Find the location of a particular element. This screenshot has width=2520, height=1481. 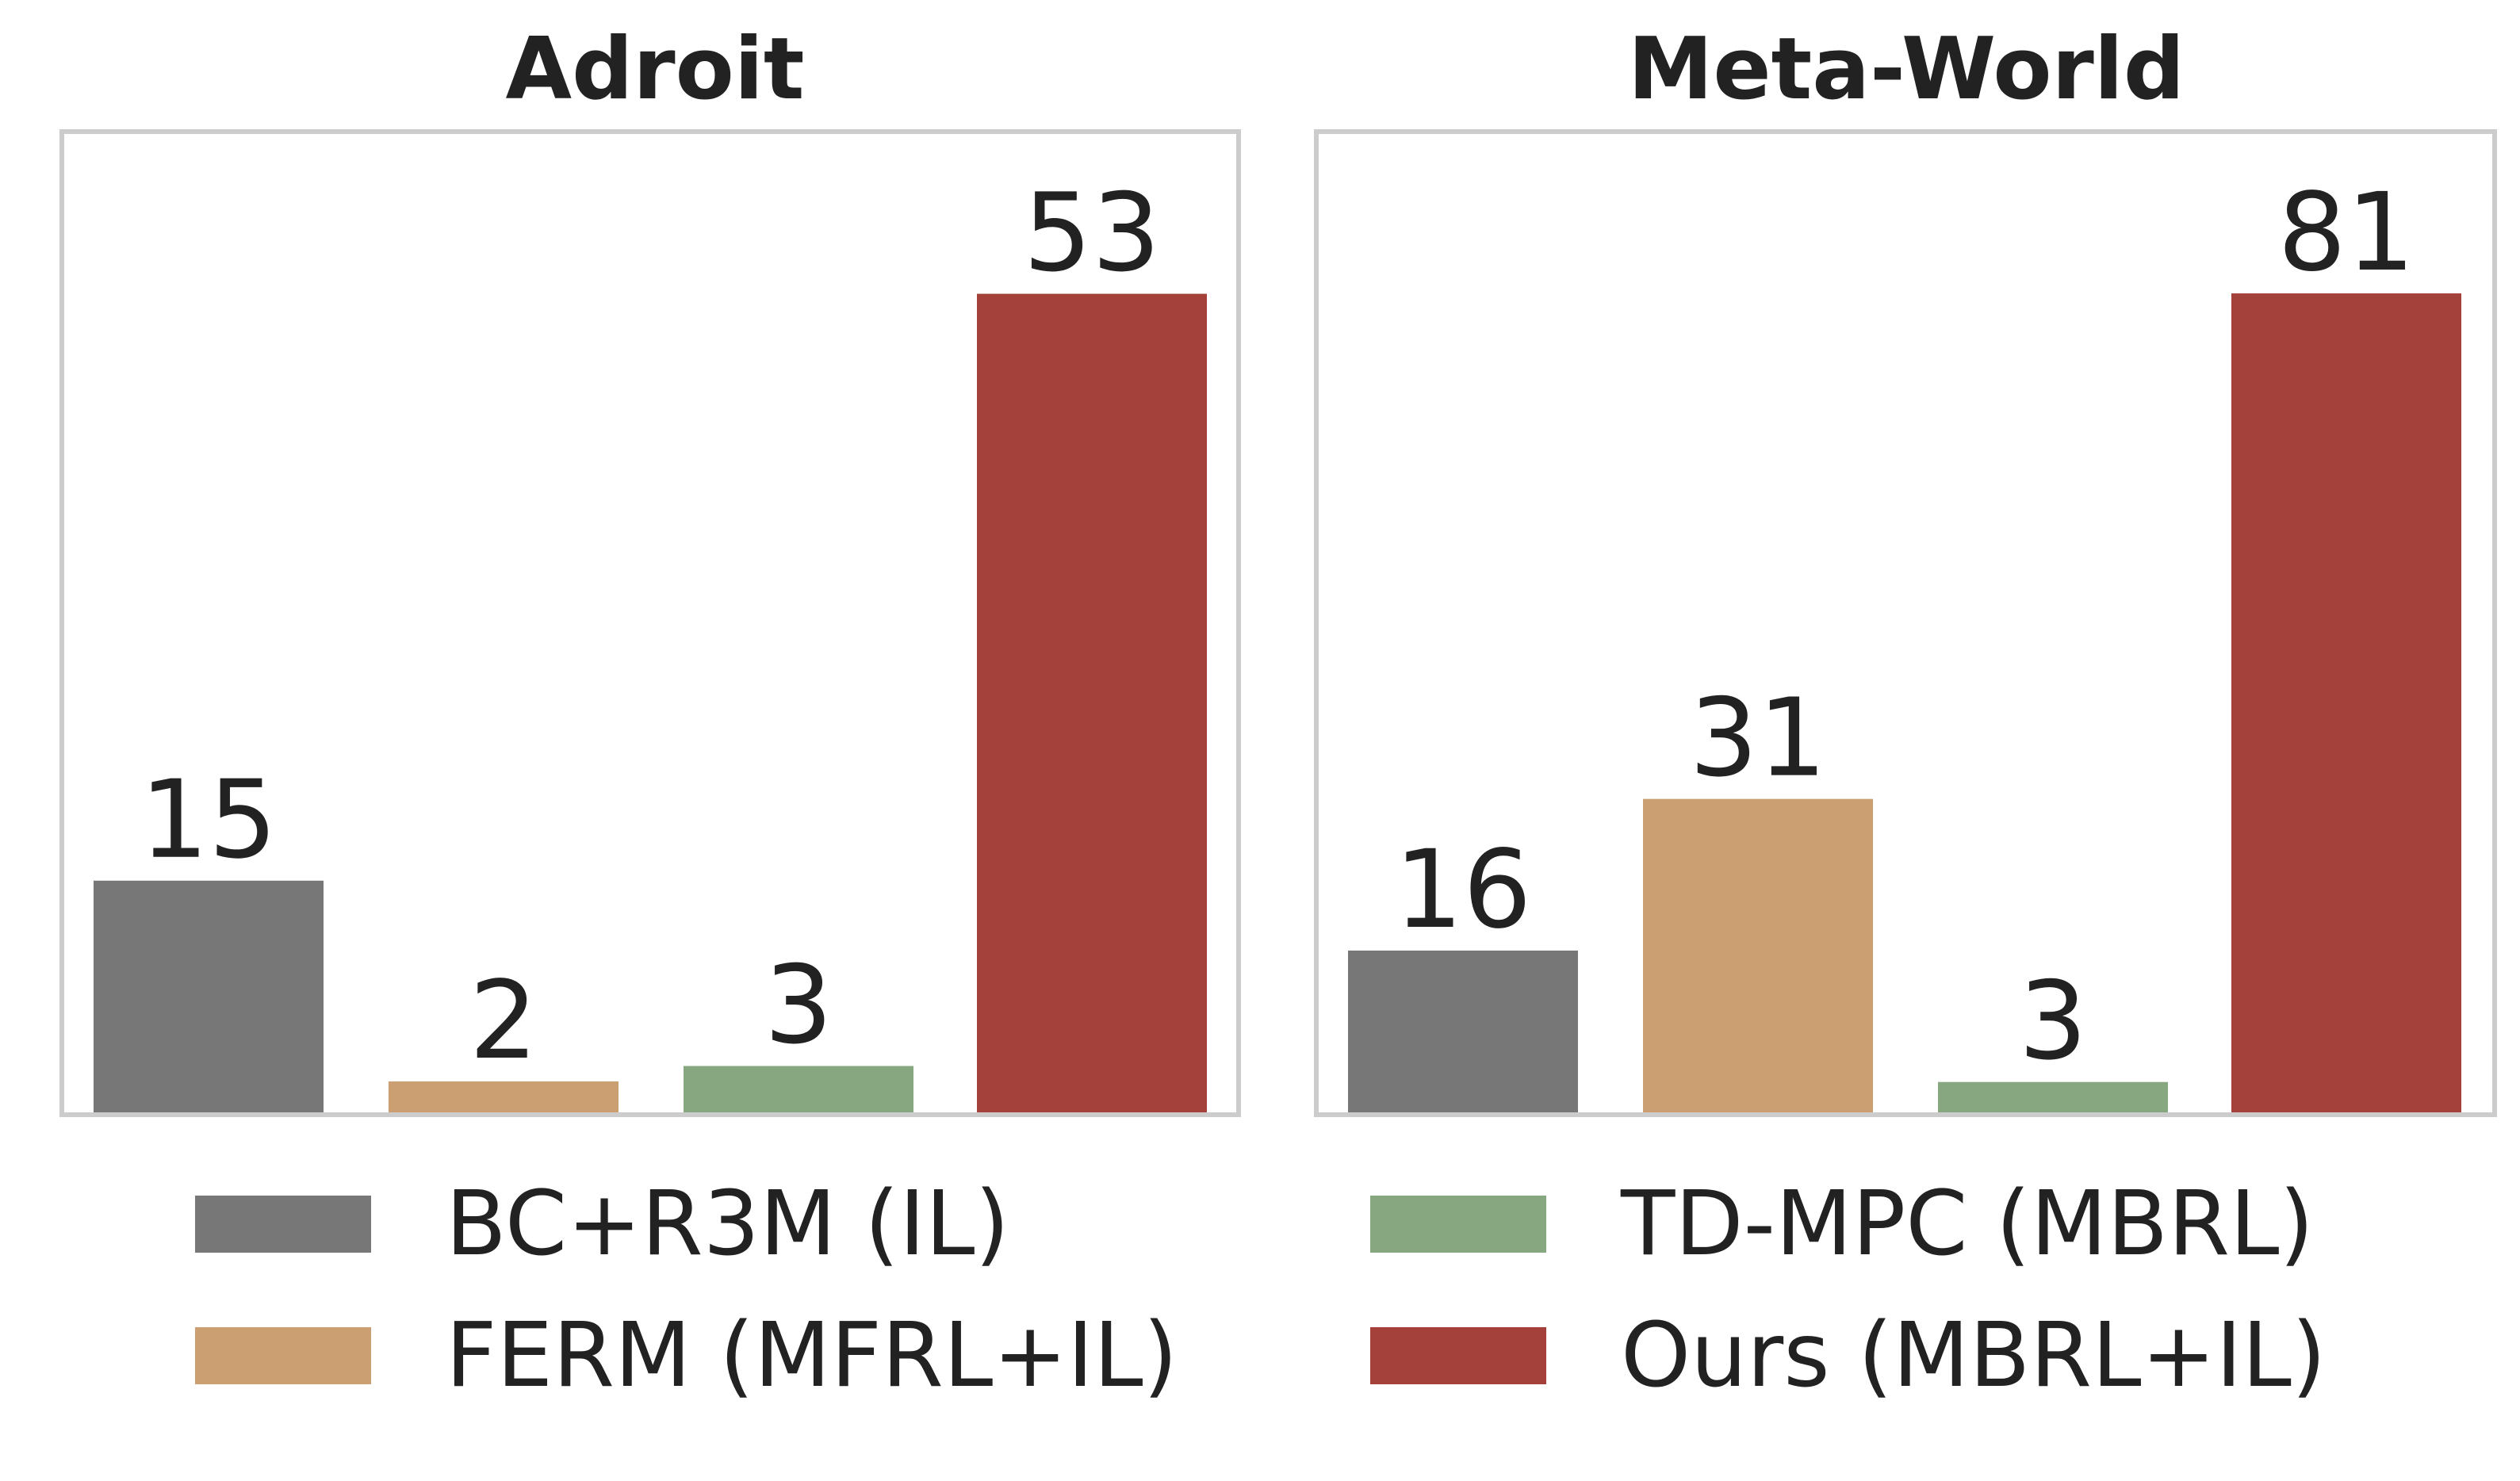

legend-item-ours-mbrl-il: Ours (MBRL+IL) is located at coordinates (1848, 1355).